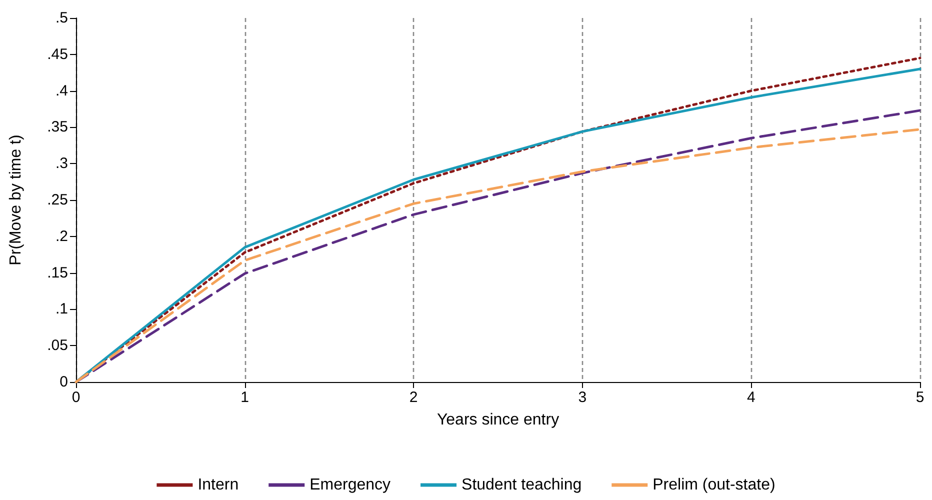  What do you see at coordinates (582, 397) in the screenshot?
I see `x-tick-label: 3` at bounding box center [582, 397].